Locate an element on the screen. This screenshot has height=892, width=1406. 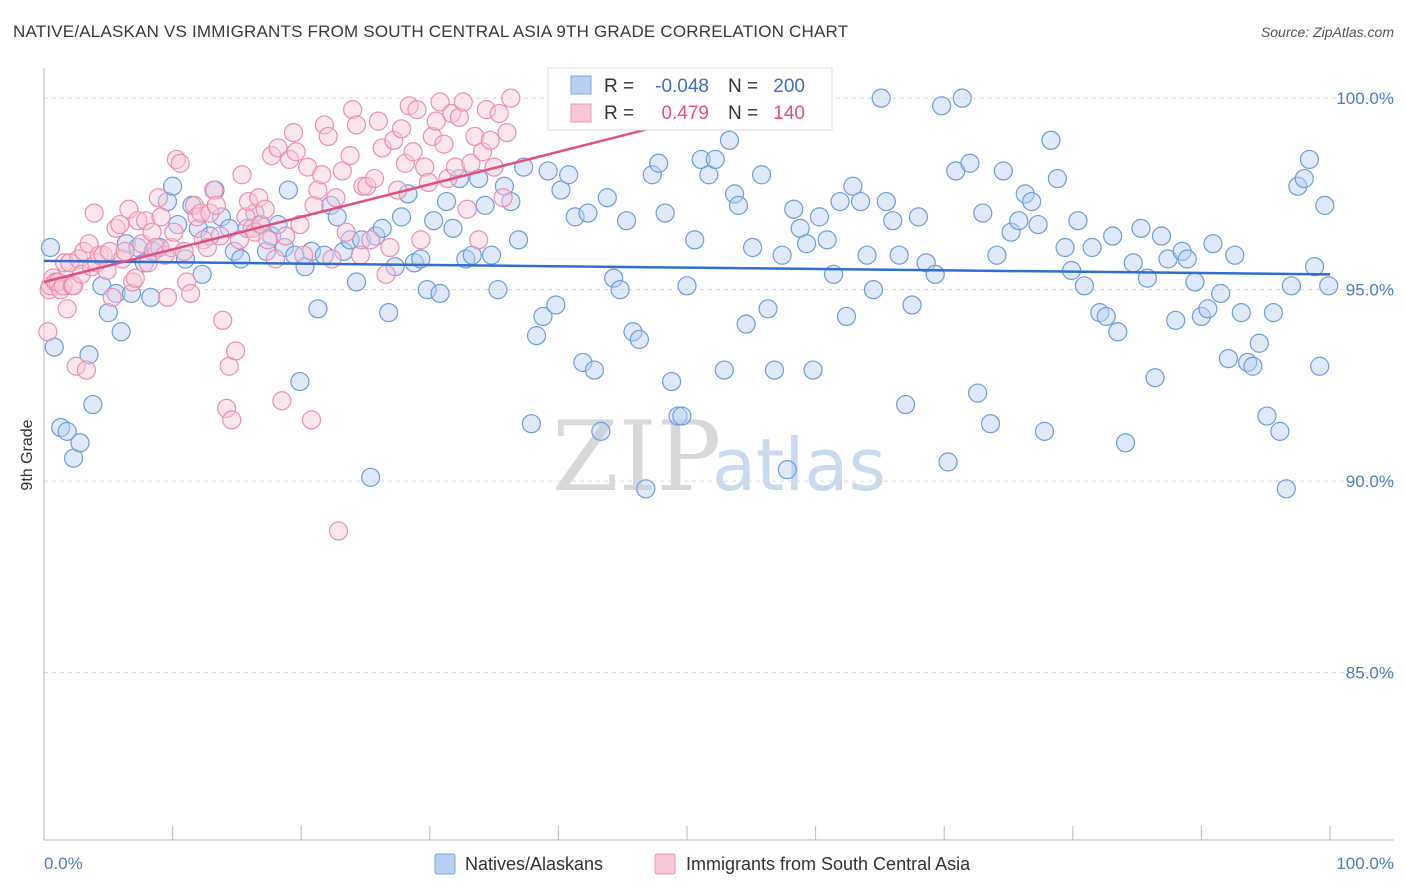
stats-r-label-2: R = is located at coordinates (619, 113).